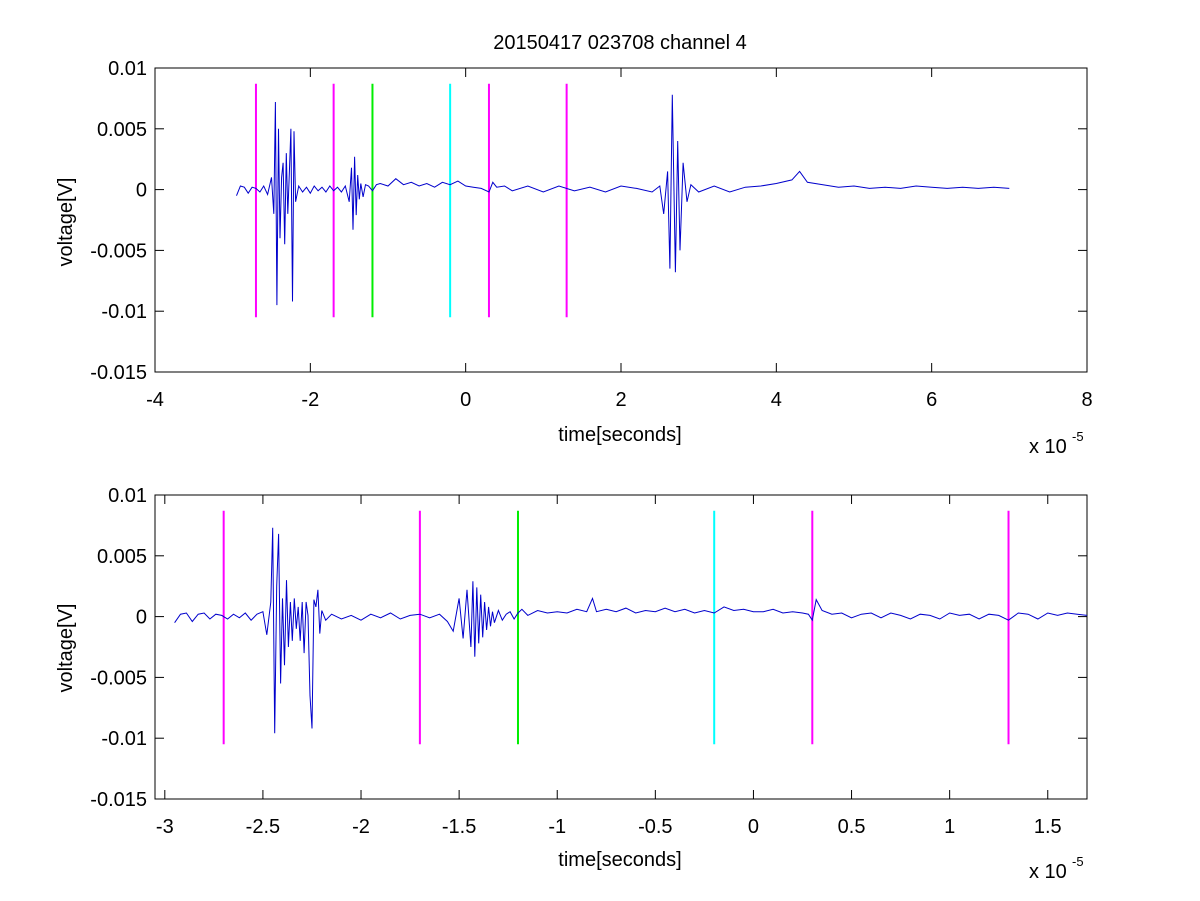 The width and height of the screenshot is (1200, 901). What do you see at coordinates (118, 678) in the screenshot?
I see `bottom-y-tick-label: -0.005` at bounding box center [118, 678].